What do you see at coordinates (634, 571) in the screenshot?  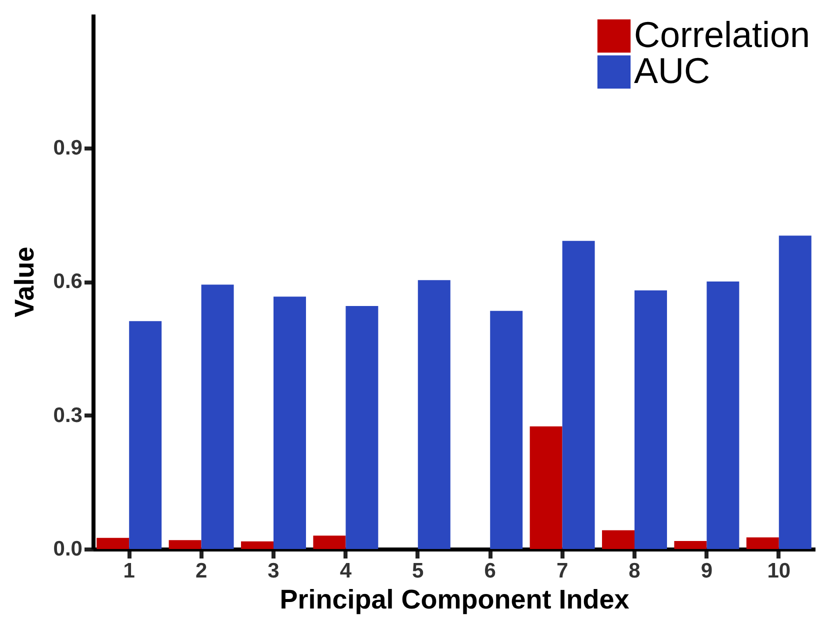 I see `x-tick-label: 8` at bounding box center [634, 571].